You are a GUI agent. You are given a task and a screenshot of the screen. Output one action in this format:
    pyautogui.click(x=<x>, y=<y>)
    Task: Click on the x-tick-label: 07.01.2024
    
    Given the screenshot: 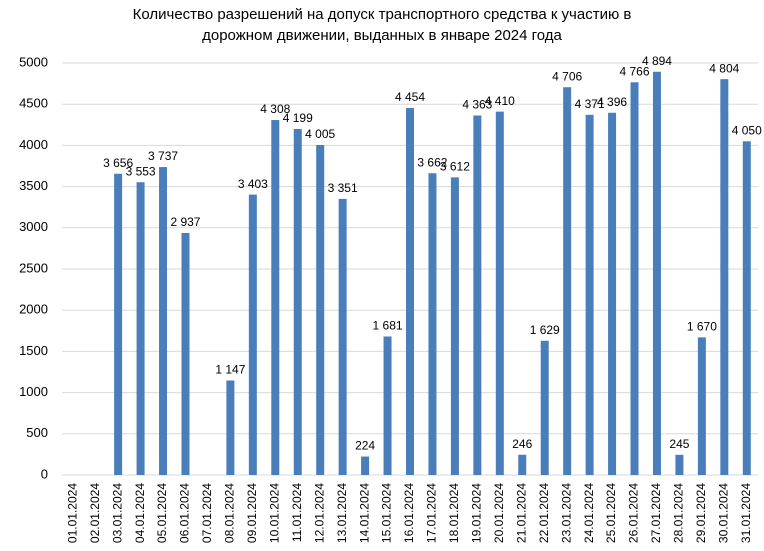 What is the action you would take?
    pyautogui.click(x=207, y=513)
    